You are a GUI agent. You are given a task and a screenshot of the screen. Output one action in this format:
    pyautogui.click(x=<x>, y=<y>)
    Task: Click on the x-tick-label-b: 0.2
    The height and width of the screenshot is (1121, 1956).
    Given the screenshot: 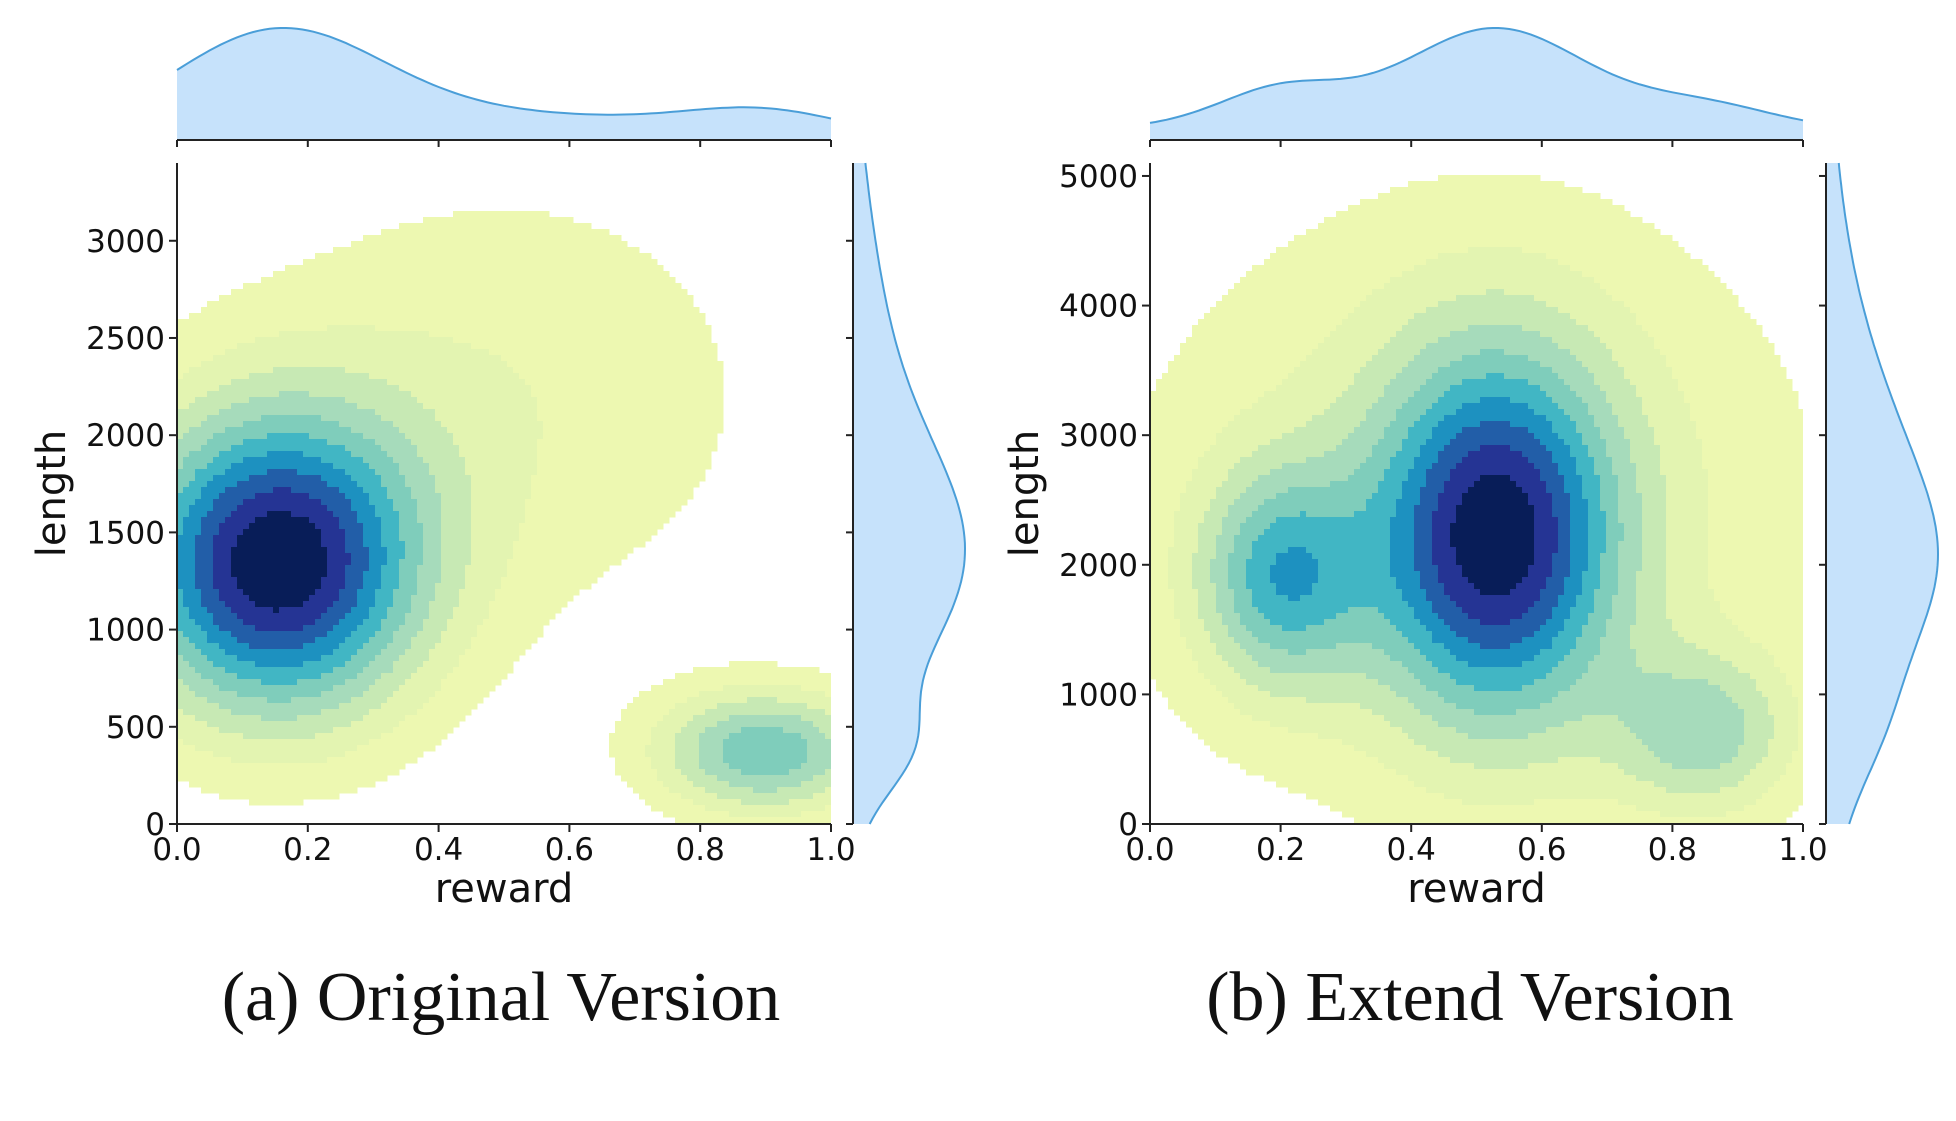 What is the action you would take?
    pyautogui.click(x=1280, y=850)
    